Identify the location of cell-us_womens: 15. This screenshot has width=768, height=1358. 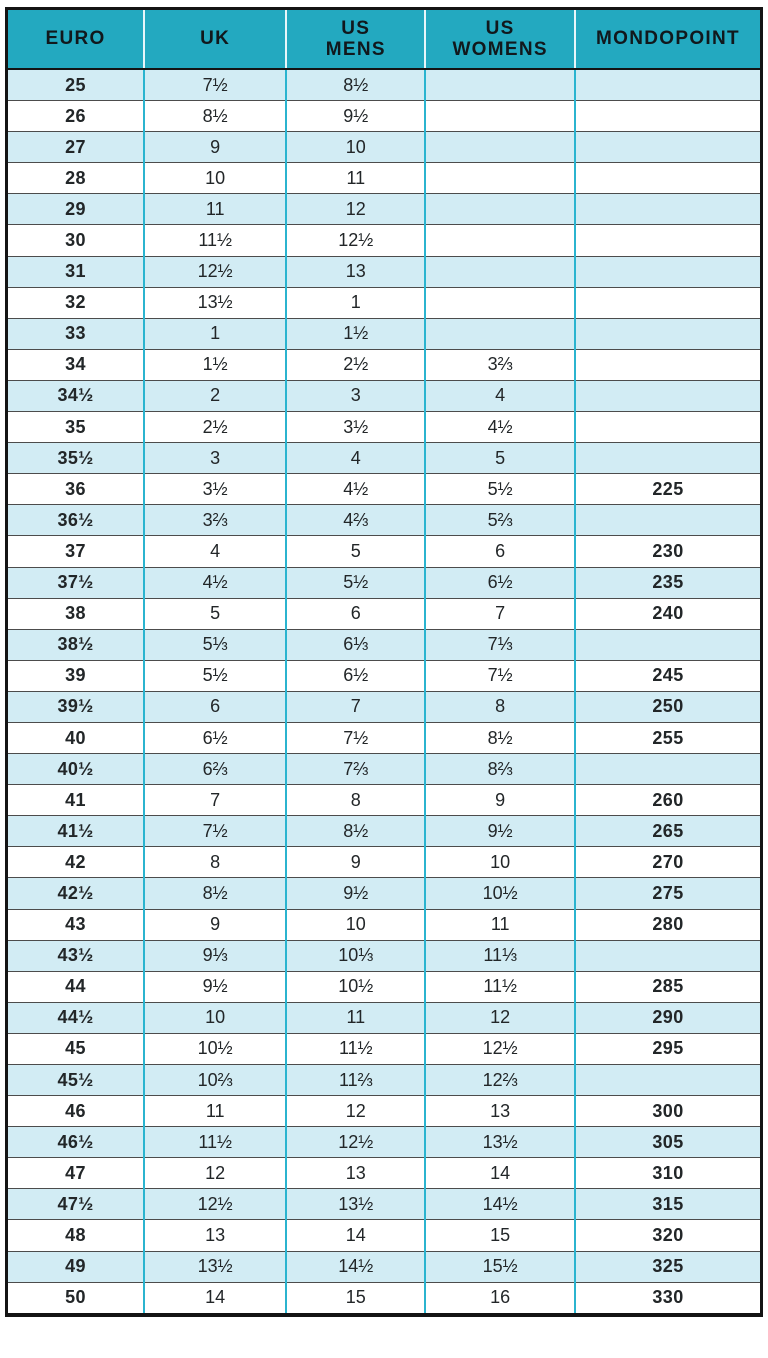
(499, 1235).